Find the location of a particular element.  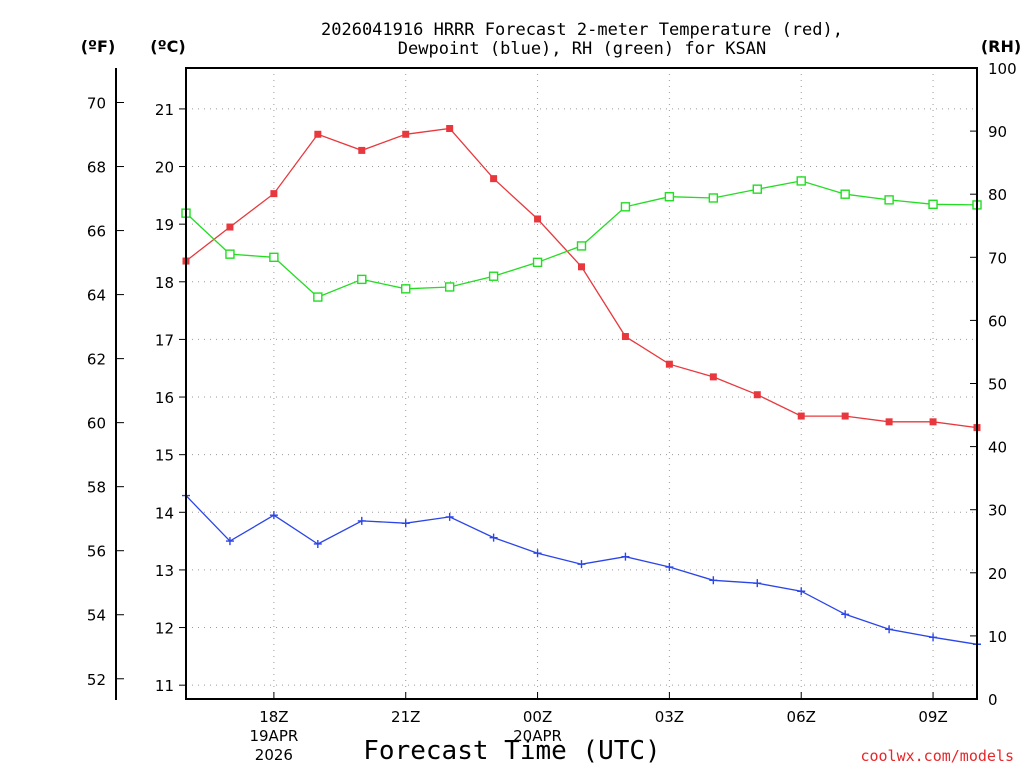

time-tick-label: 00Z is located at coordinates (537, 717).